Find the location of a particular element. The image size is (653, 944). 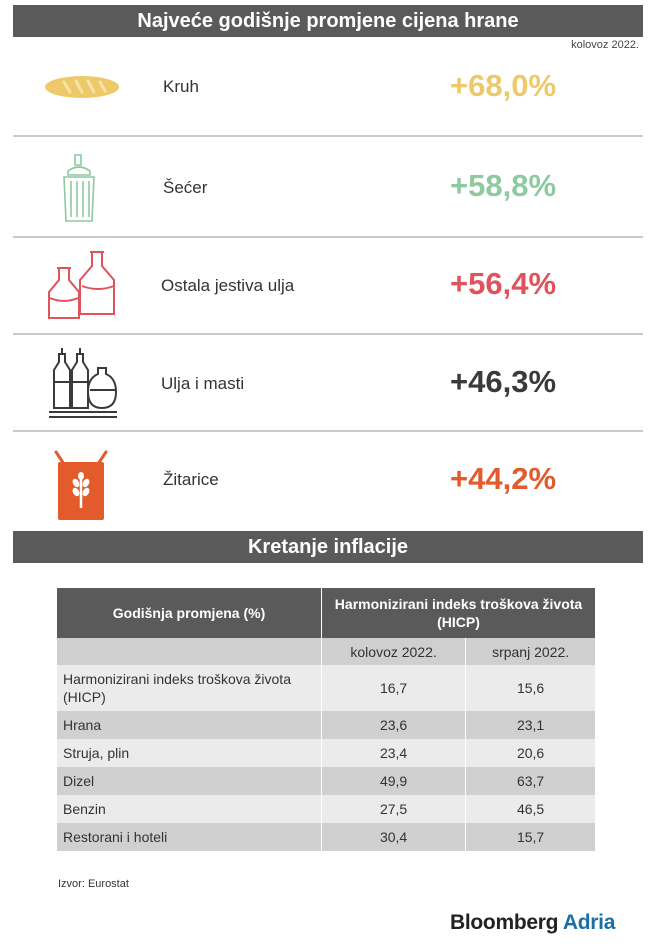

brand-logo: Bloomberg Adria is located at coordinates (532, 923).